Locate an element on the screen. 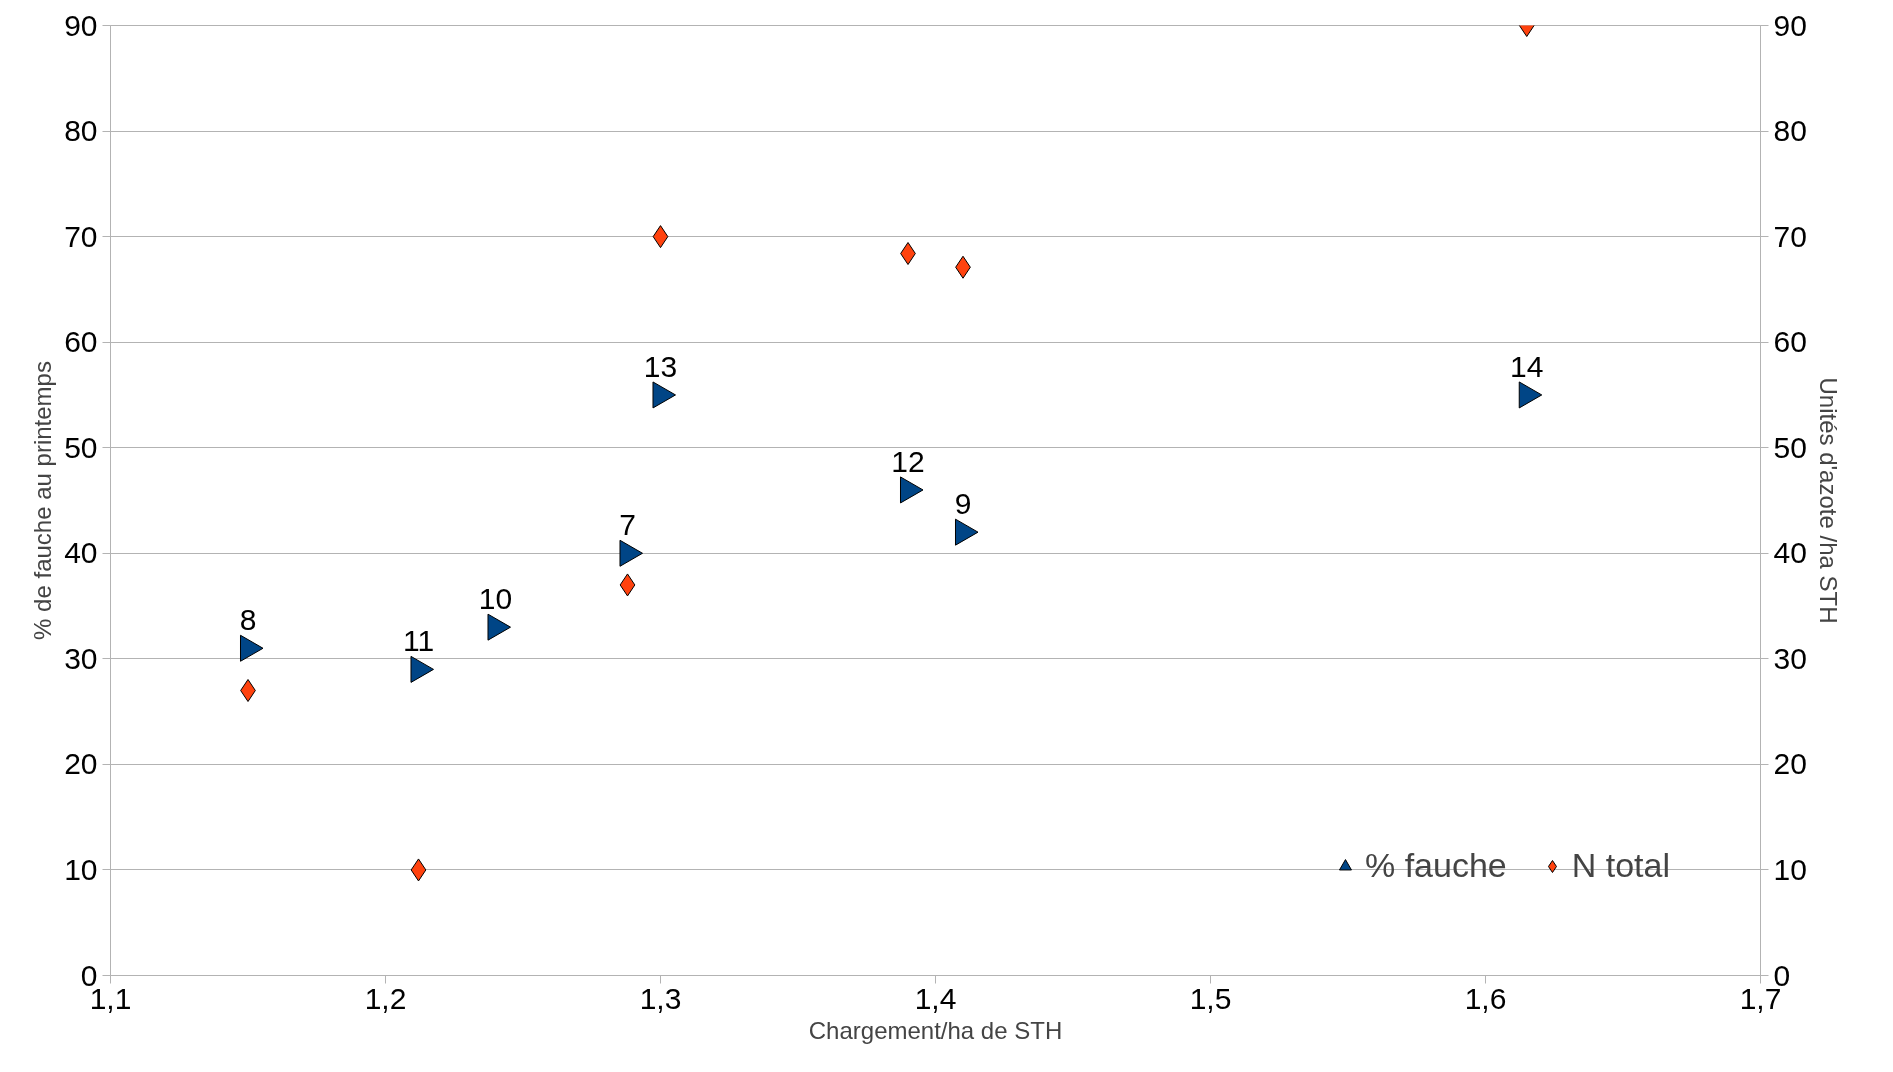 Image resolution: width=1893 pixels, height=1072 pixels. annotation: 14 is located at coordinates (1527, 366).